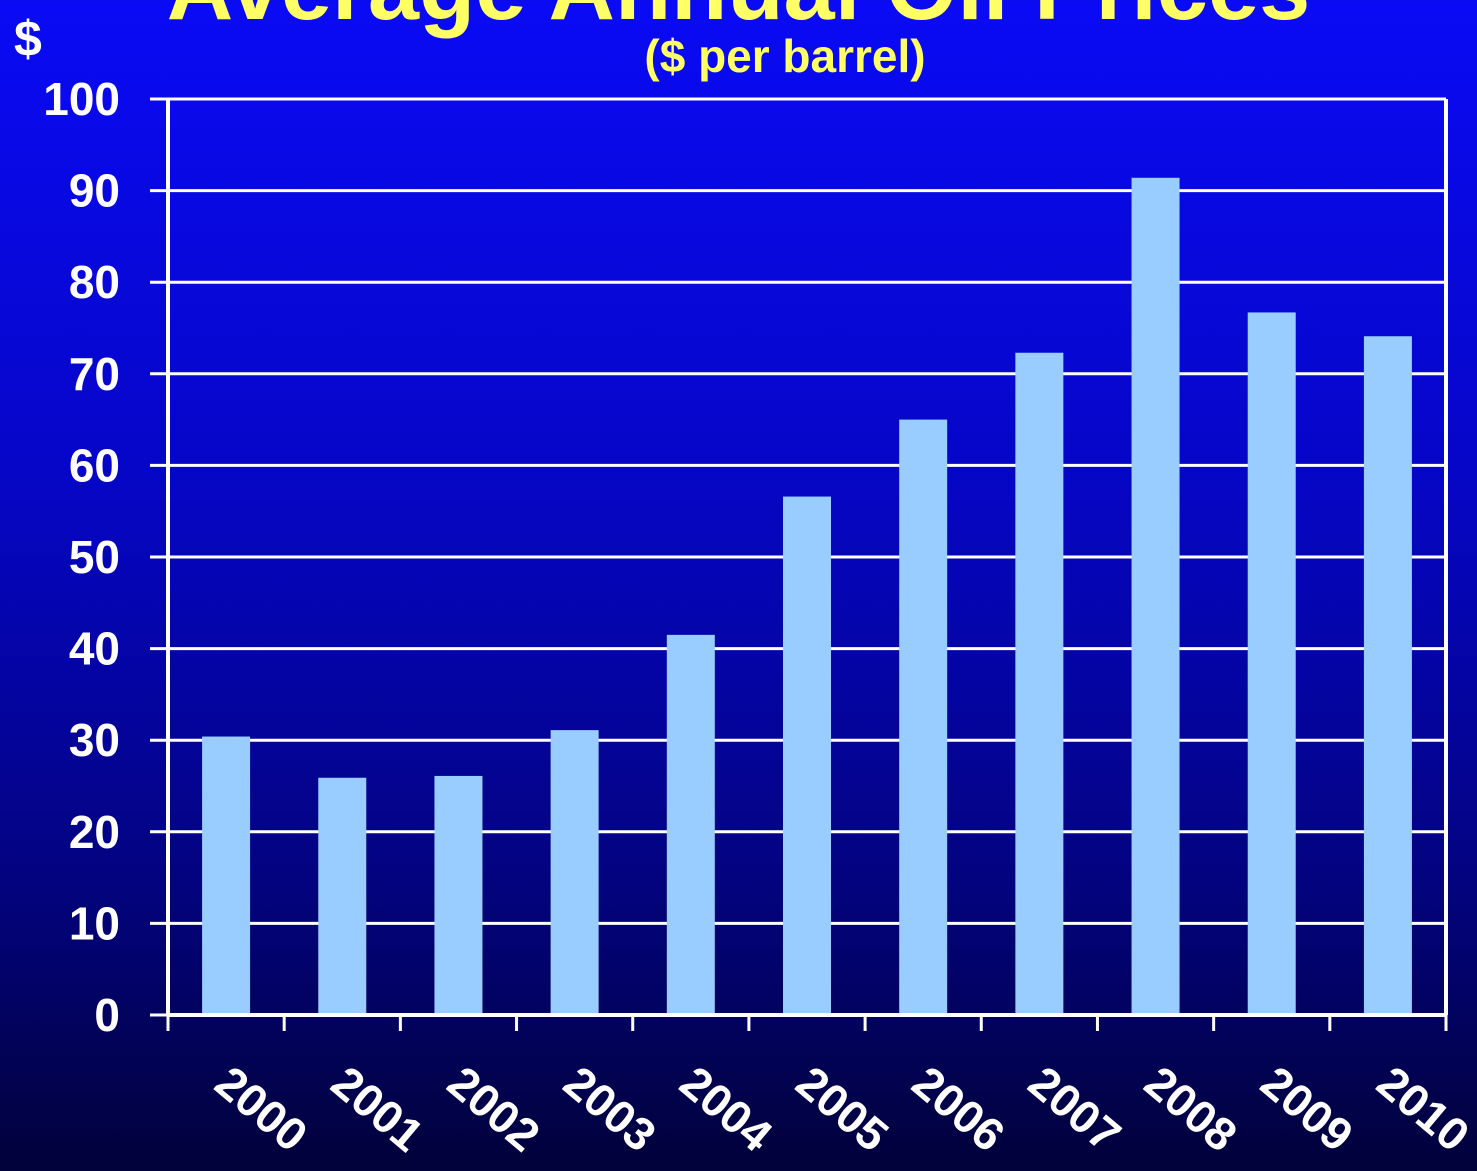 The width and height of the screenshot is (1477, 1171). Describe the element at coordinates (94, 282) in the screenshot. I see `y-tick-label: 80` at that location.